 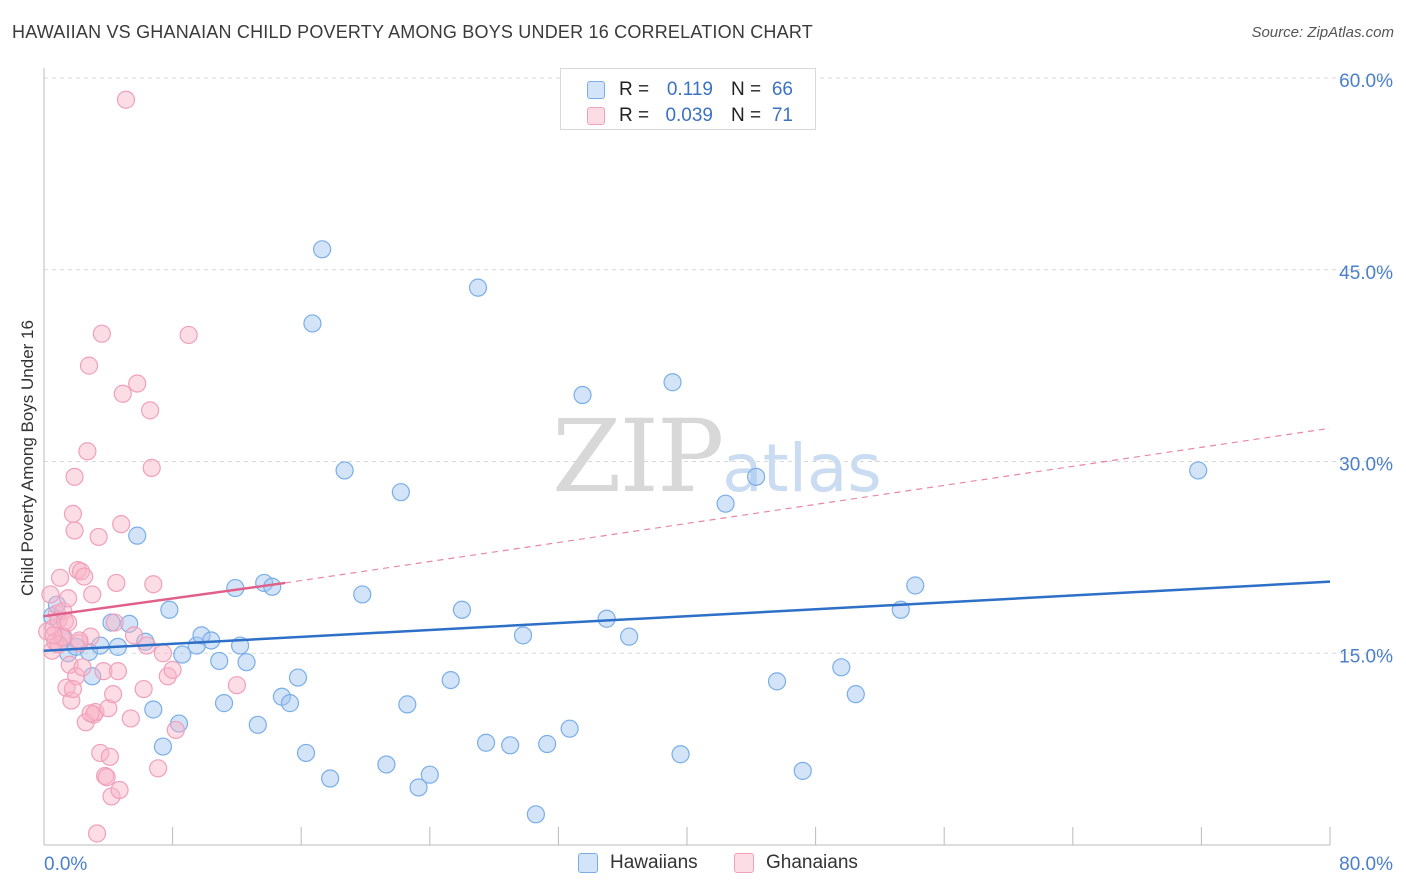 What do you see at coordinates (782, 89) in the screenshot?
I see `legend-n-value: 66` at bounding box center [782, 89].